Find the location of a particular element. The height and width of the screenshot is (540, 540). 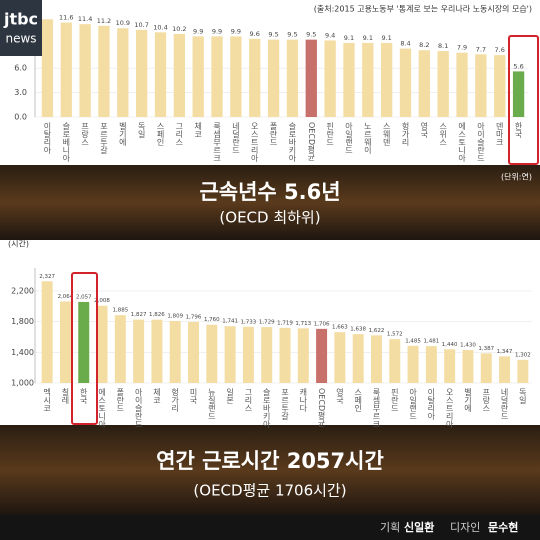

y-tick-label: 1,400 is located at coordinates (22, 352).